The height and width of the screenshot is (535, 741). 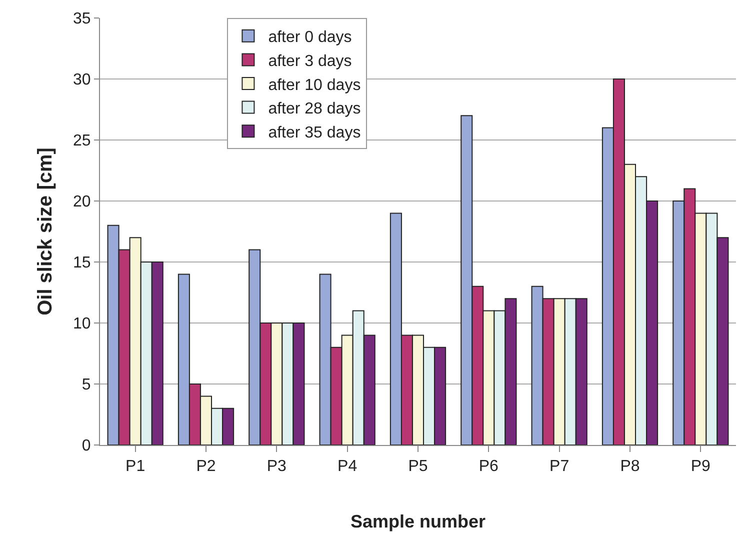 I want to click on y-tick-label: 10, so click(x=82, y=324).